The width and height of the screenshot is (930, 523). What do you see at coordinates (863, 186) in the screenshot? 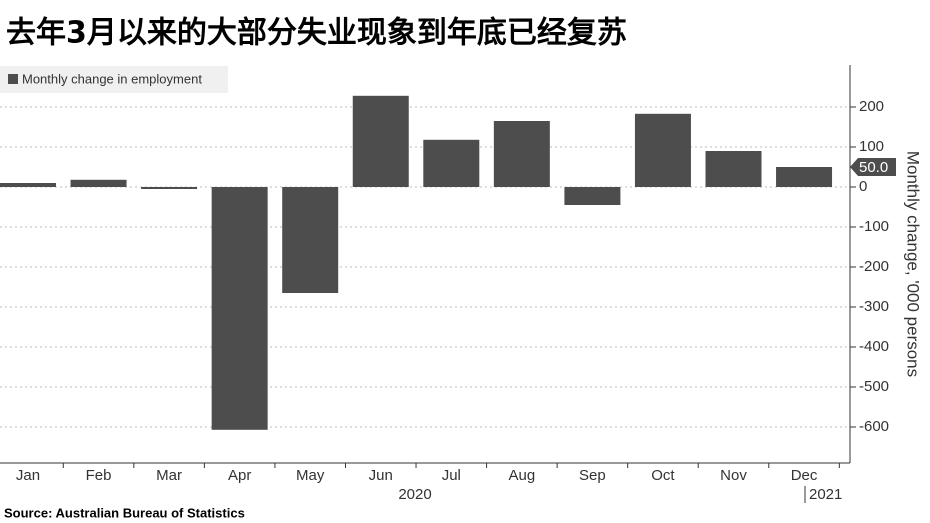
I see `y-tick-label: 0` at bounding box center [863, 186].